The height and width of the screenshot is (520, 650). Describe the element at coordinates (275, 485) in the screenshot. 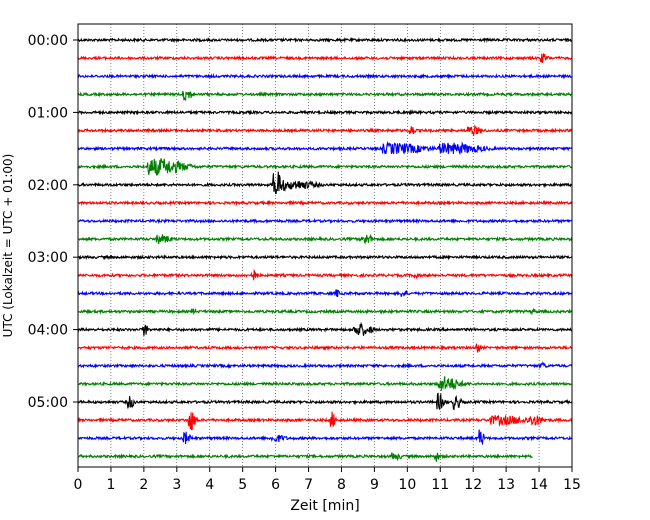

I see `x-tick-label-6: 6` at that location.